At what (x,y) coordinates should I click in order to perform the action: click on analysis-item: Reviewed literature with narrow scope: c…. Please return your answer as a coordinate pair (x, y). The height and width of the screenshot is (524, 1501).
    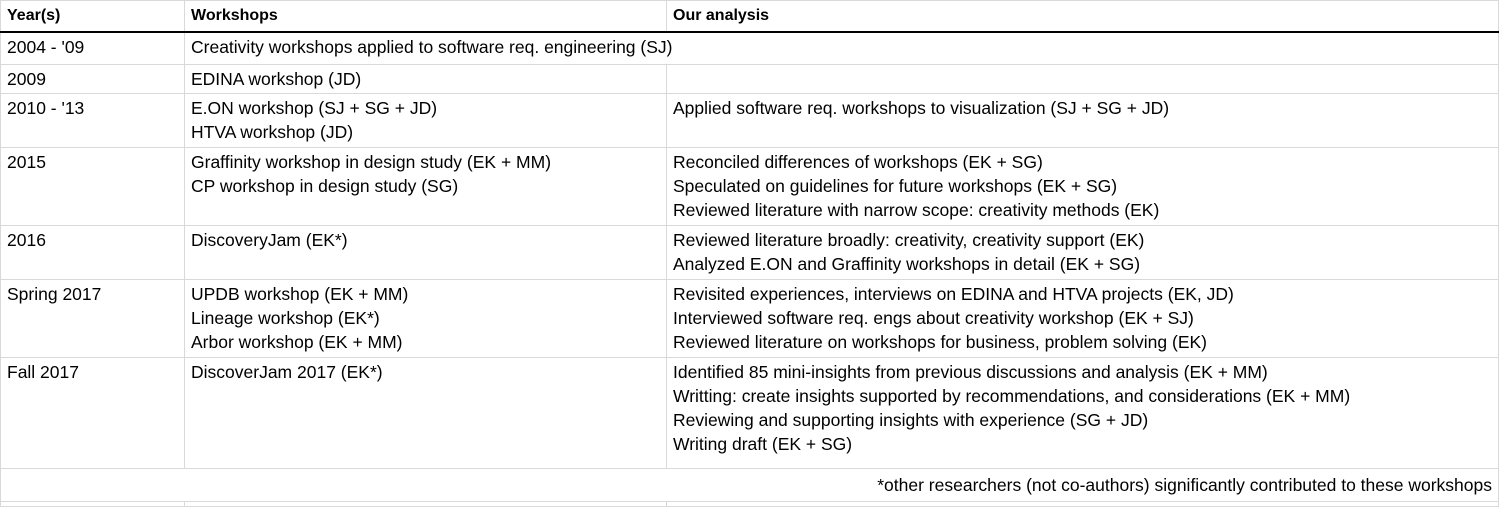
    Looking at the image, I should click on (916, 210).